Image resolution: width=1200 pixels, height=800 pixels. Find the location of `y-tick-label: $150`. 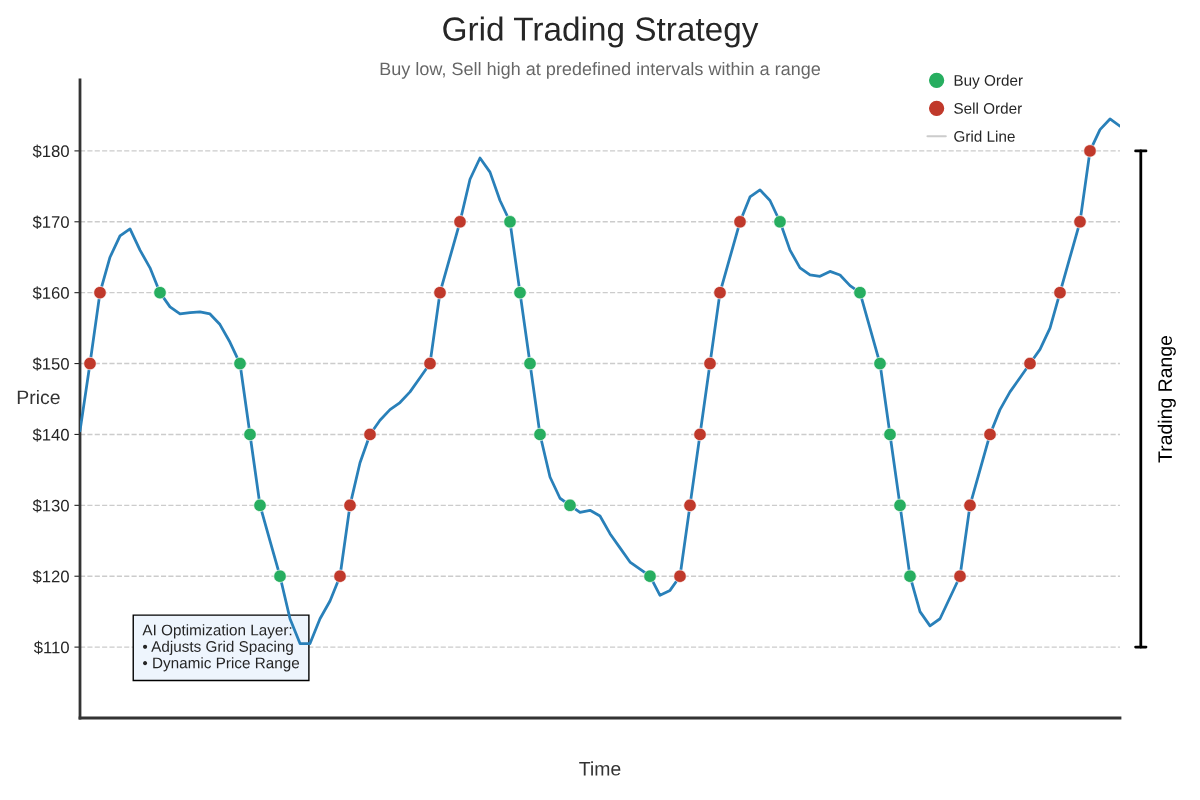

y-tick-label: $150 is located at coordinates (50, 364).